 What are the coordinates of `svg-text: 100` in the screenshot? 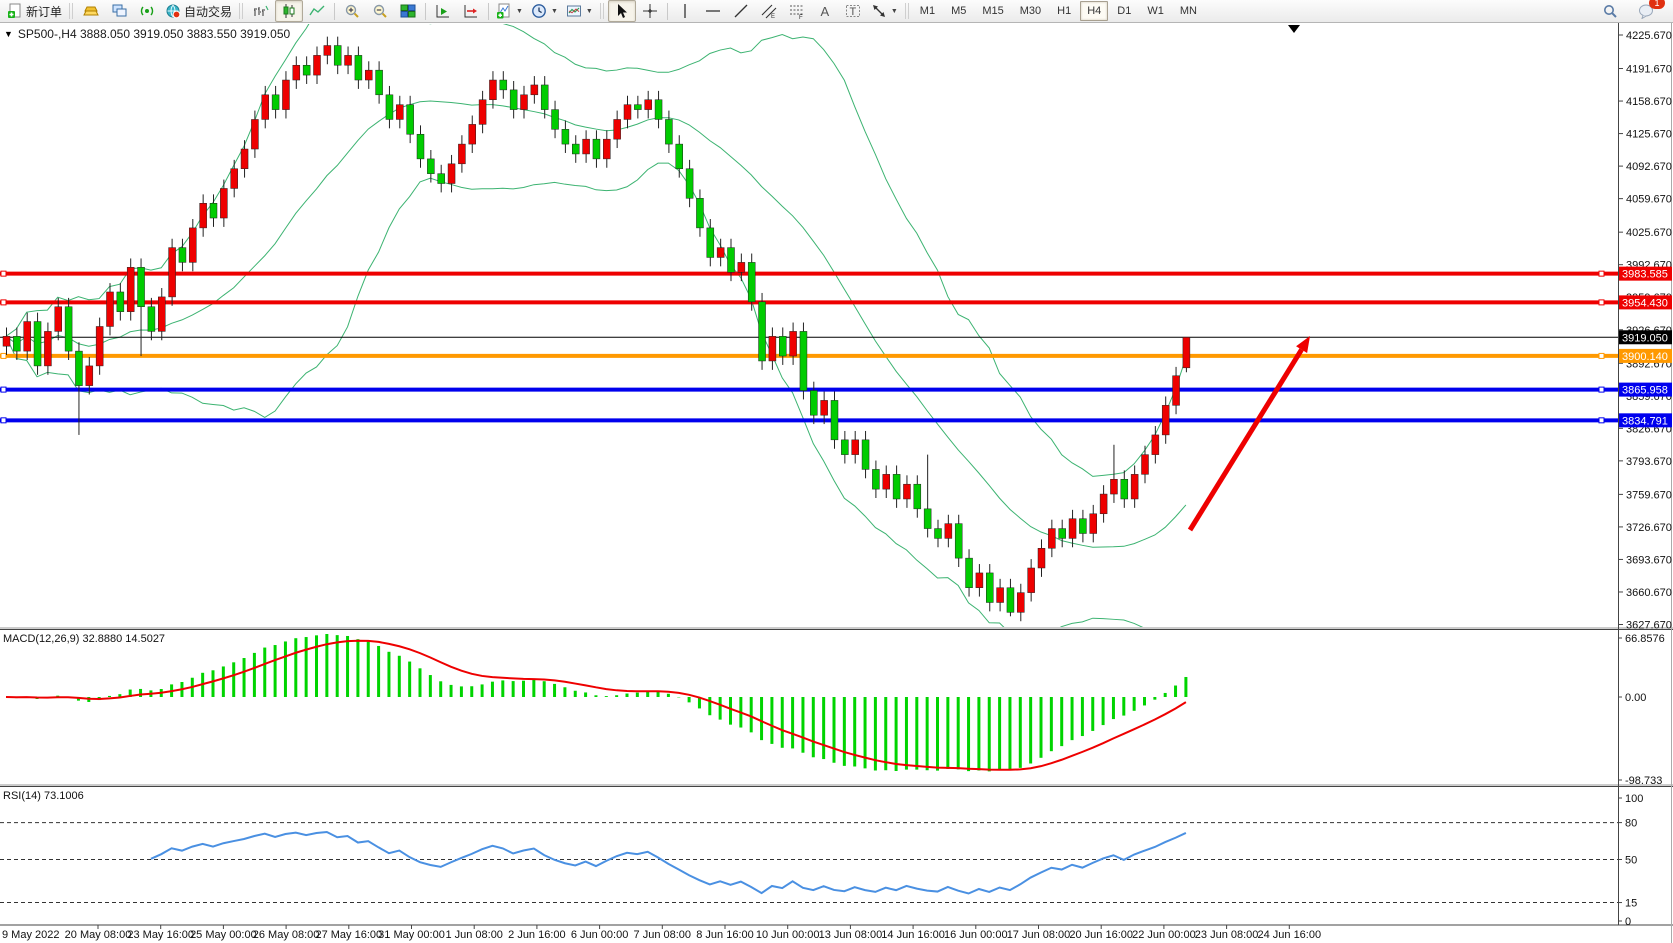 It's located at (1634, 799).